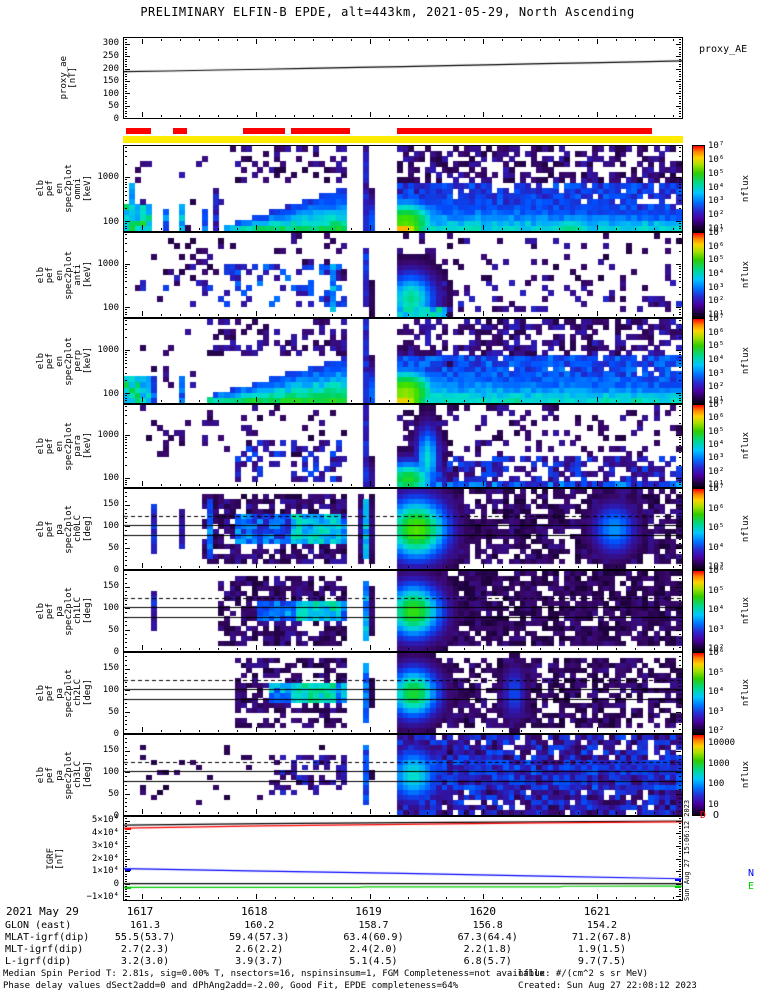 This screenshot has height=1000, width=775. I want to click on colorbar-label: 10⁷, so click(716, 489).